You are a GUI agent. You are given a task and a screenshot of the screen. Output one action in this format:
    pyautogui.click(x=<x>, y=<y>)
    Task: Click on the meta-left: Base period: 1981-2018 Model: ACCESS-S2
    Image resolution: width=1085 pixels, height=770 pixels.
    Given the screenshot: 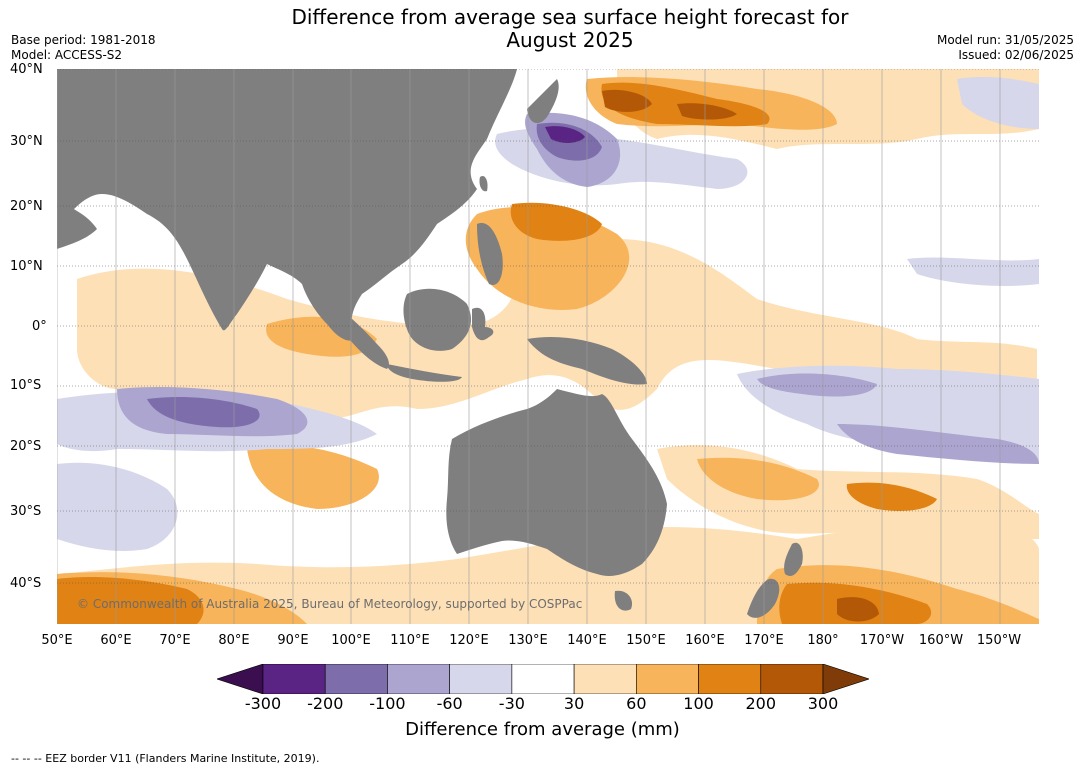 What is the action you would take?
    pyautogui.click(x=83, y=48)
    